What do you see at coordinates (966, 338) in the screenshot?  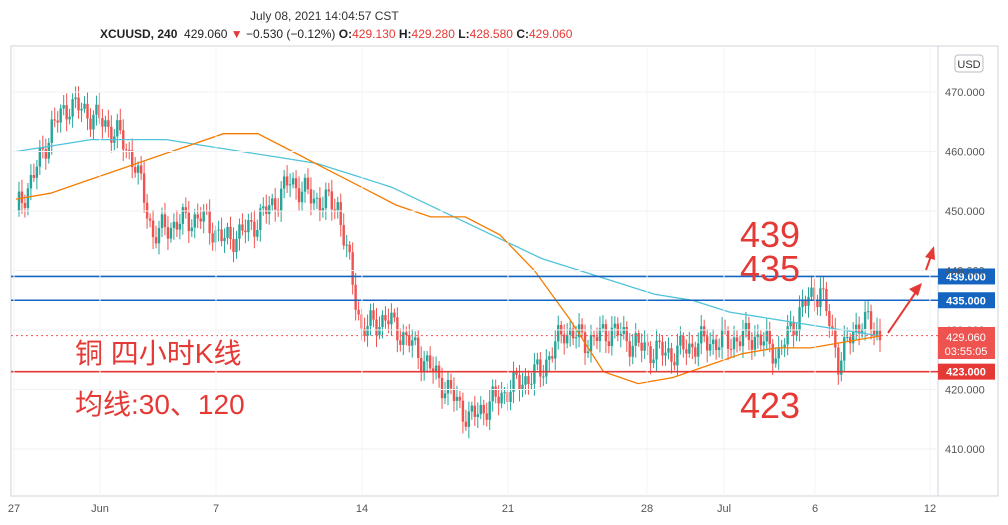 I see `last-price-tag-value: 429.060` at bounding box center [966, 338].